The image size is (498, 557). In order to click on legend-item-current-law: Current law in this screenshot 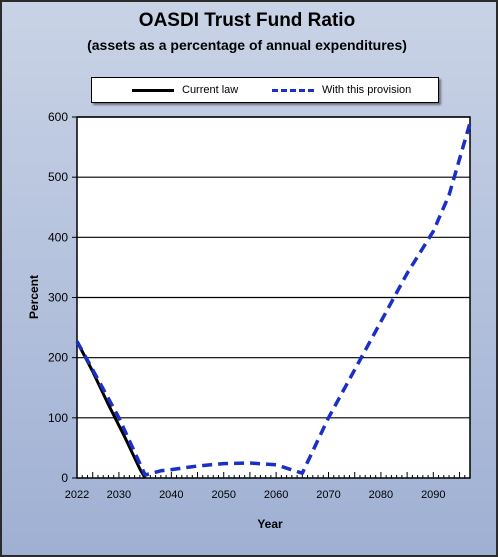, I will do `click(185, 90)`.